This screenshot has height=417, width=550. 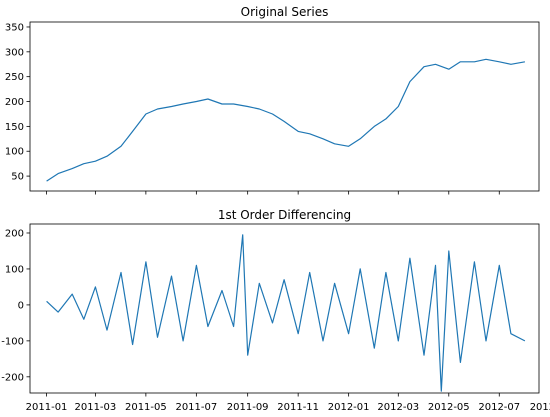 I want to click on x-tick-label: 2012-03, so click(x=398, y=407).